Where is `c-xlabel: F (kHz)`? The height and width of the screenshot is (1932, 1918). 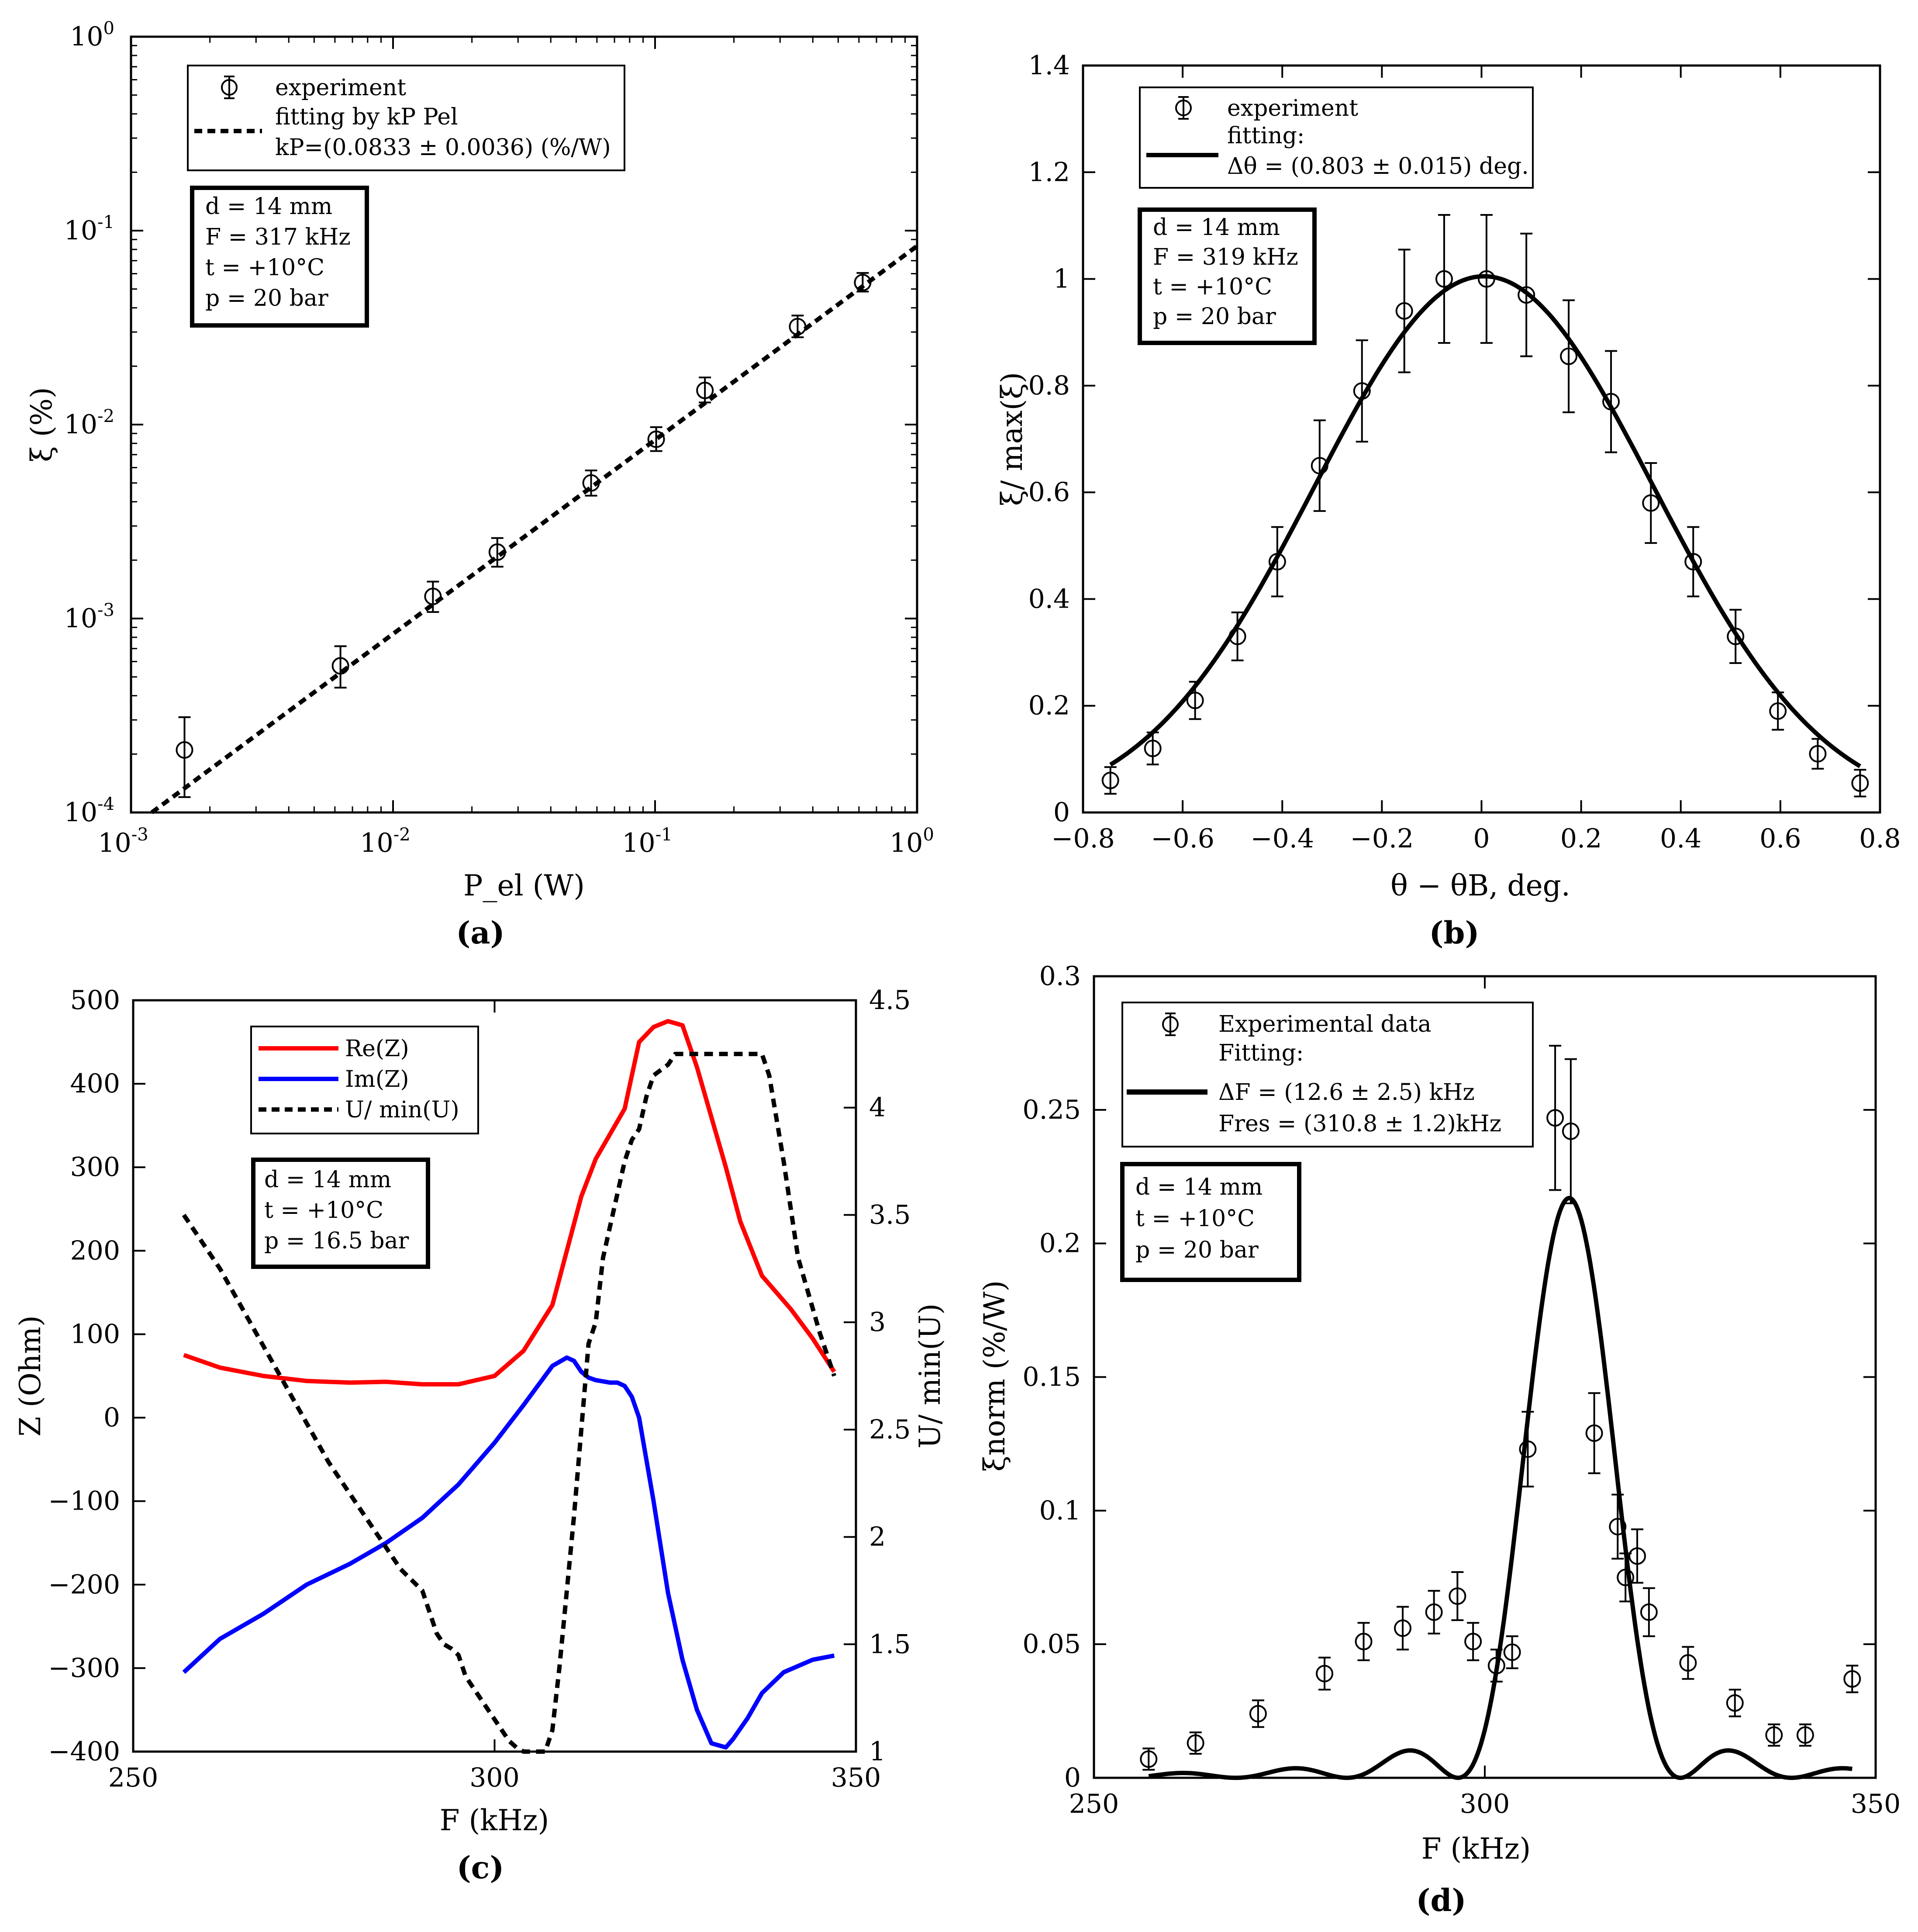 c-xlabel: F (kHz) is located at coordinates (494, 1820).